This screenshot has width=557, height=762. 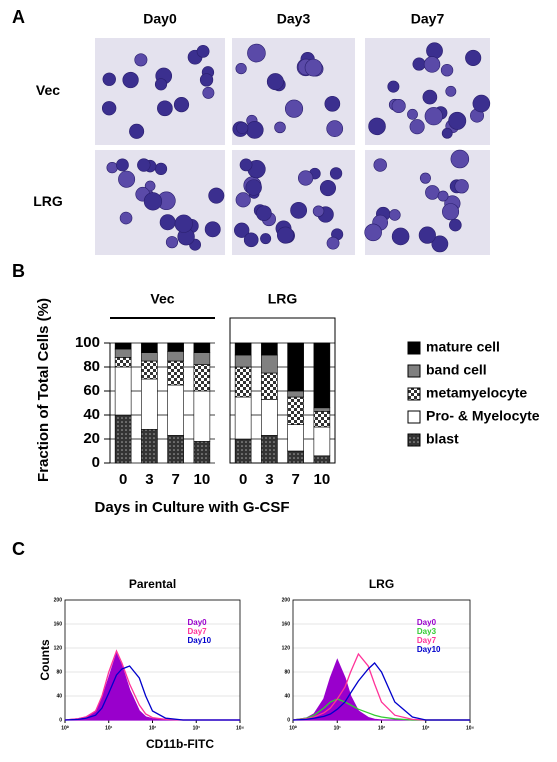 What do you see at coordinates (294, 19) in the screenshot?
I see `column-label: Day3` at bounding box center [294, 19].